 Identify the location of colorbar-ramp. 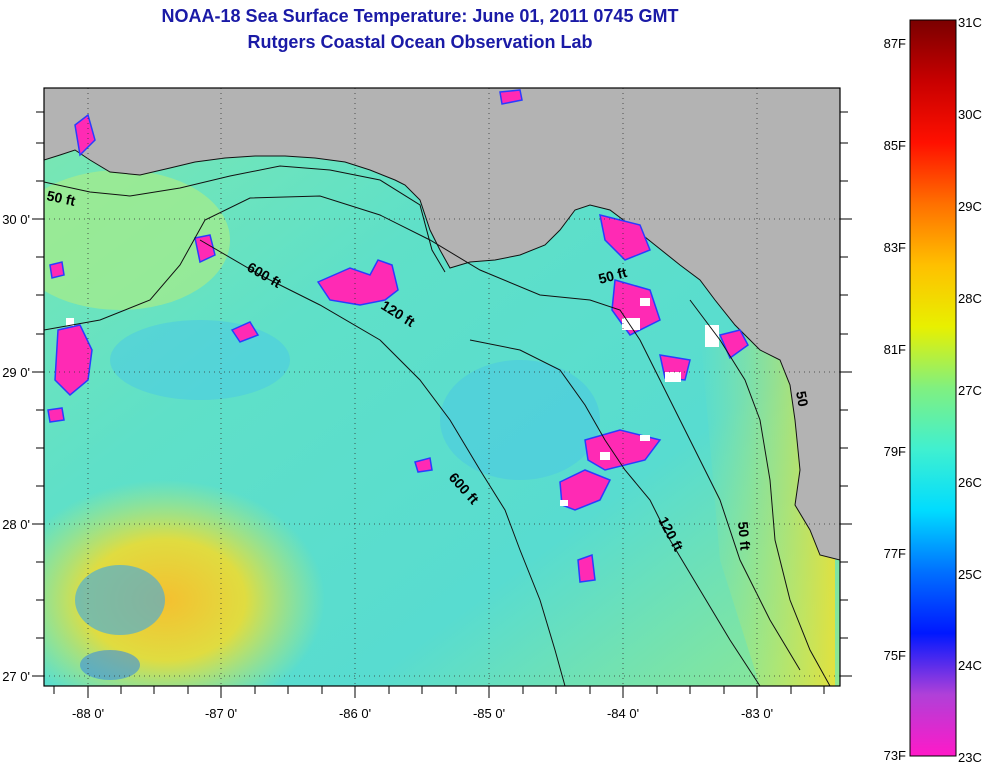
(933, 388).